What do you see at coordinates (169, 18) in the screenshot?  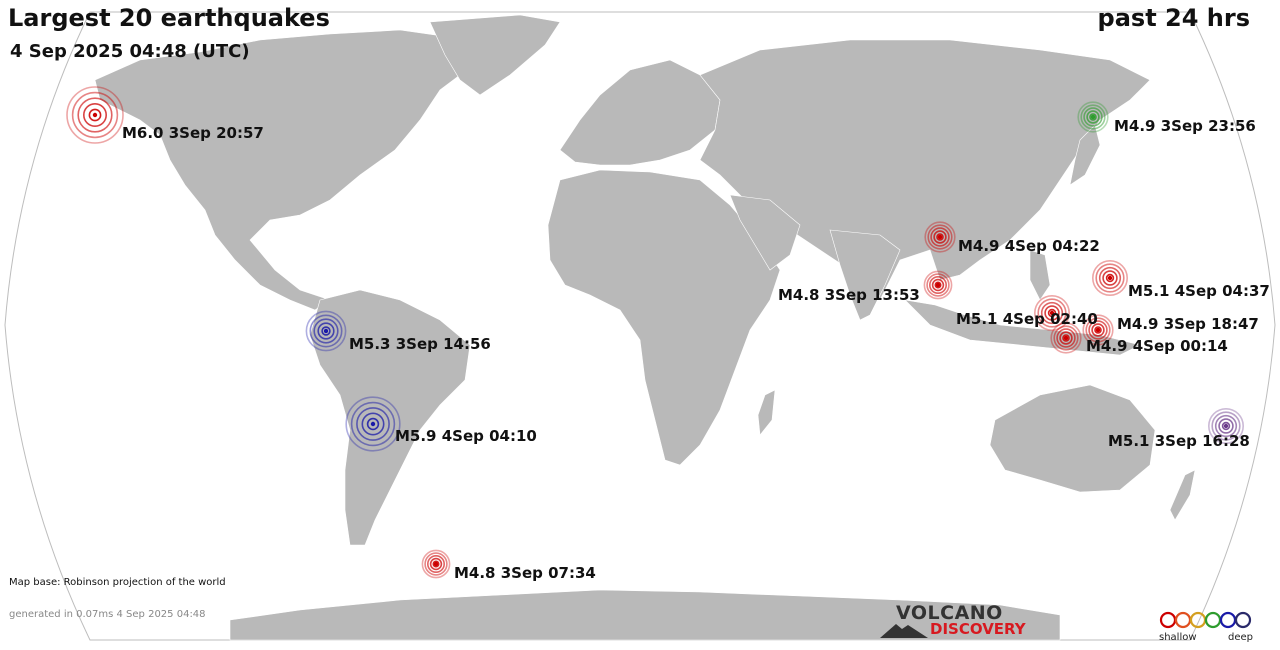 I see `map-title: Largest 20 earthquakes` at bounding box center [169, 18].